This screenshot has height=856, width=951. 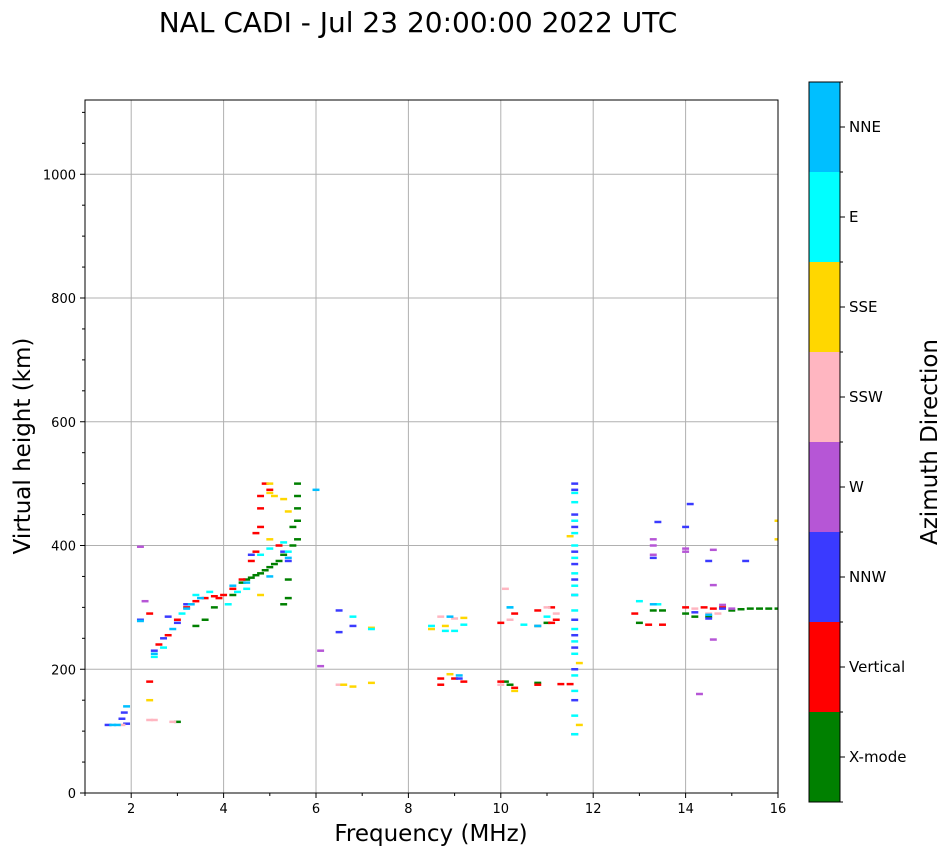 What do you see at coordinates (63, 547) in the screenshot?
I see `y-tick-label: 400` at bounding box center [63, 547].